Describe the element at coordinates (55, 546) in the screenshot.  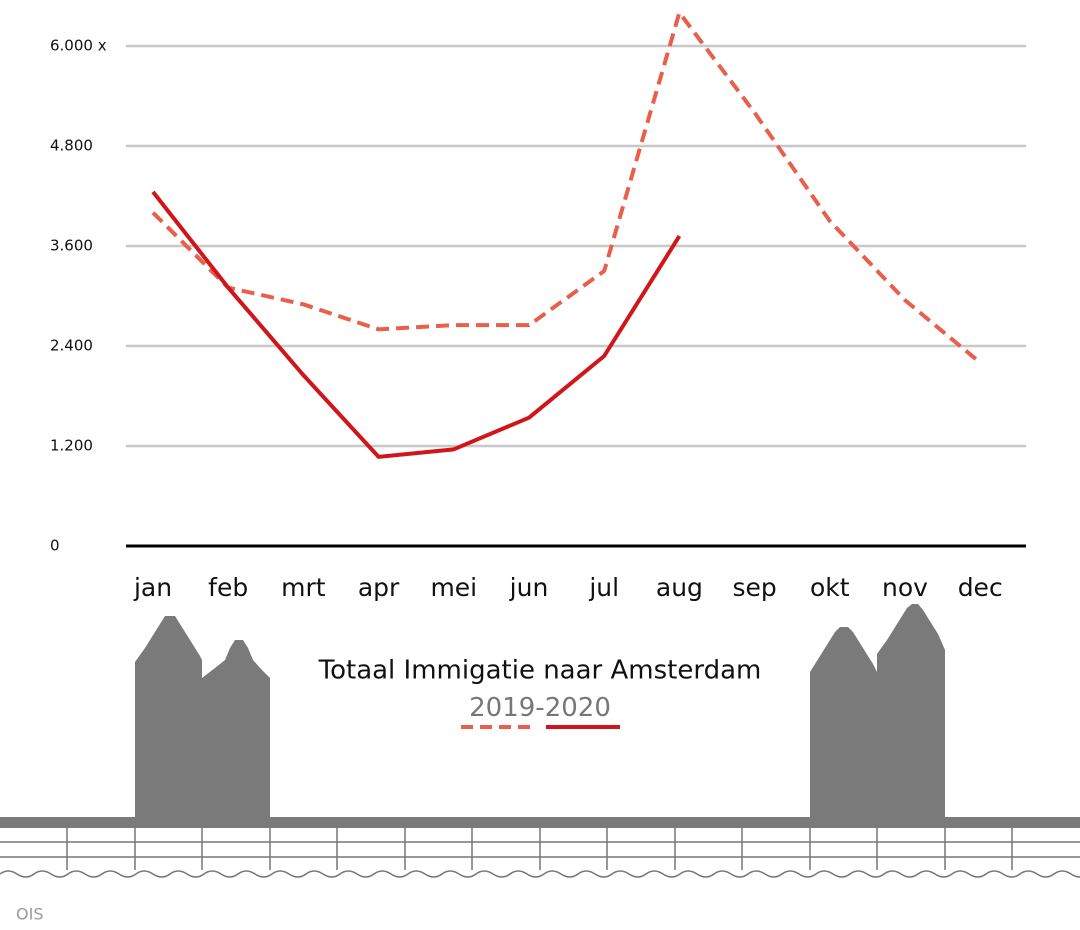
I see `y-tick-label: 0` at that location.